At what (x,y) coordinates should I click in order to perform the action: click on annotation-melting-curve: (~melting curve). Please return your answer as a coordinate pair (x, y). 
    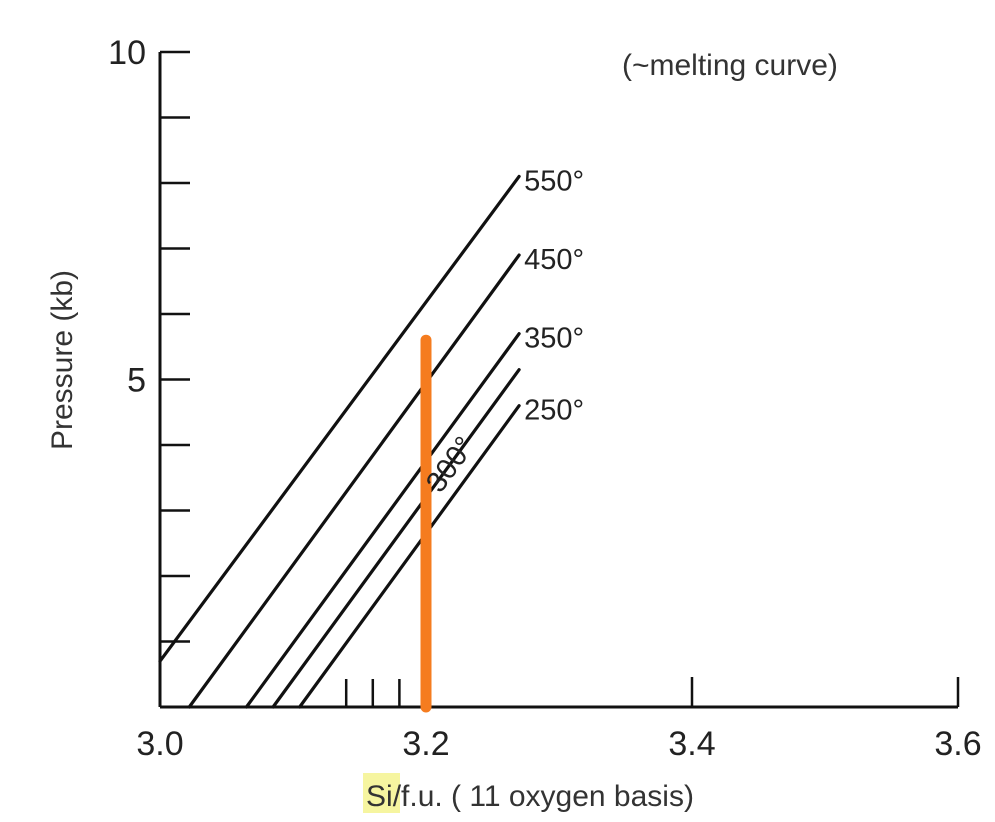
    Looking at the image, I should click on (730, 65).